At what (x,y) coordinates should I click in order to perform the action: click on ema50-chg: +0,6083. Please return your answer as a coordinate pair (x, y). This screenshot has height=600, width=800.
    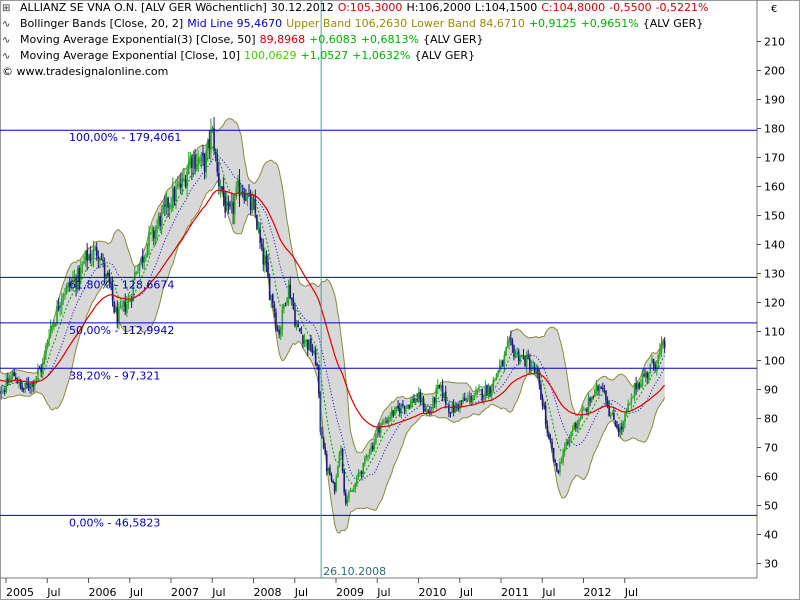
    Looking at the image, I should click on (333, 39).